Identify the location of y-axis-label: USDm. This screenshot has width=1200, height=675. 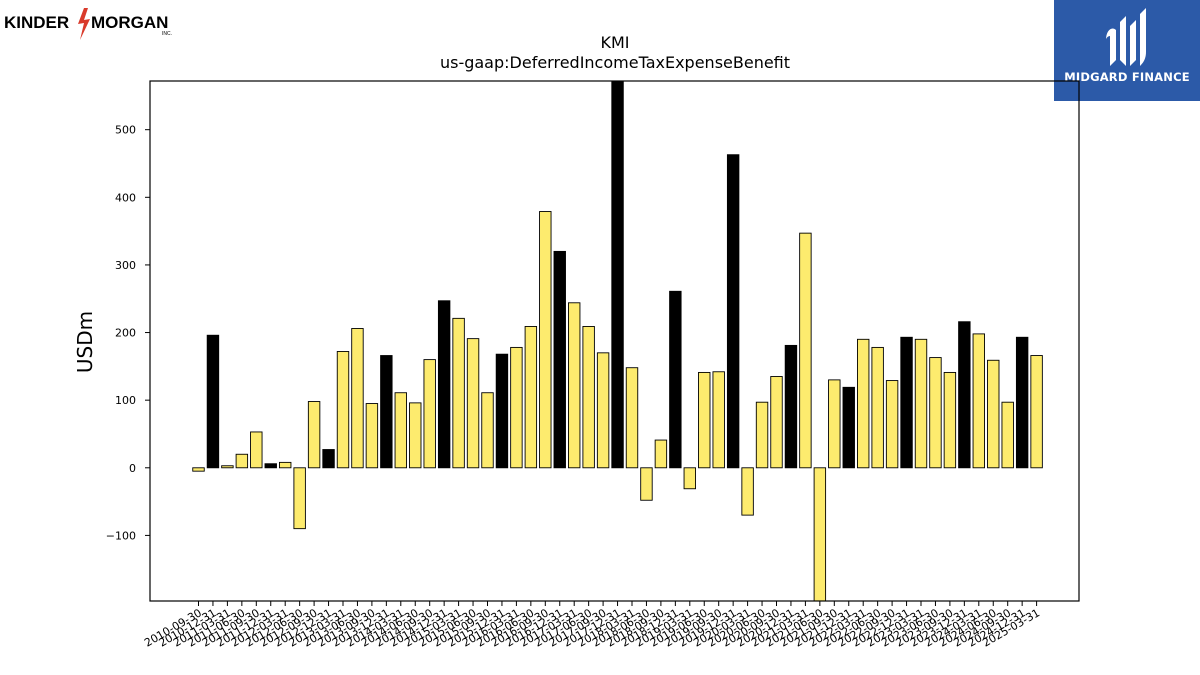
(85, 342).